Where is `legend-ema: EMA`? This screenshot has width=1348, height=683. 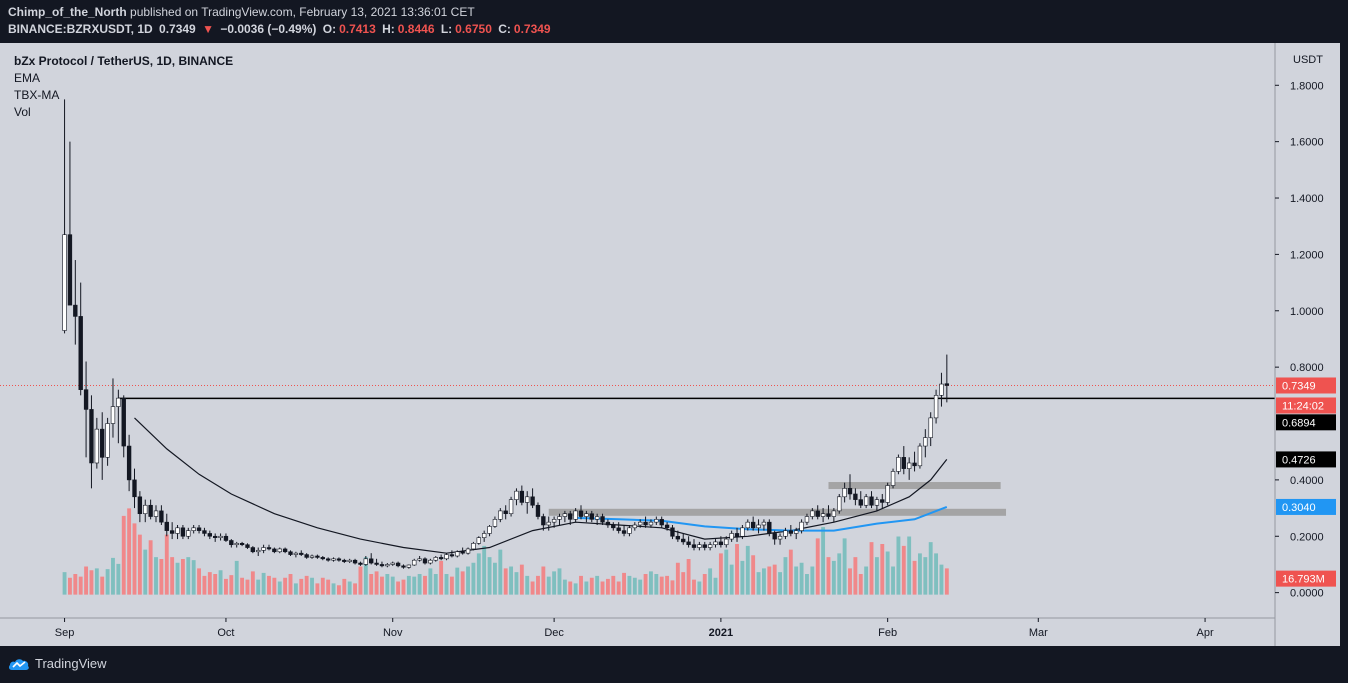
legend-ema: EMA is located at coordinates (27, 78).